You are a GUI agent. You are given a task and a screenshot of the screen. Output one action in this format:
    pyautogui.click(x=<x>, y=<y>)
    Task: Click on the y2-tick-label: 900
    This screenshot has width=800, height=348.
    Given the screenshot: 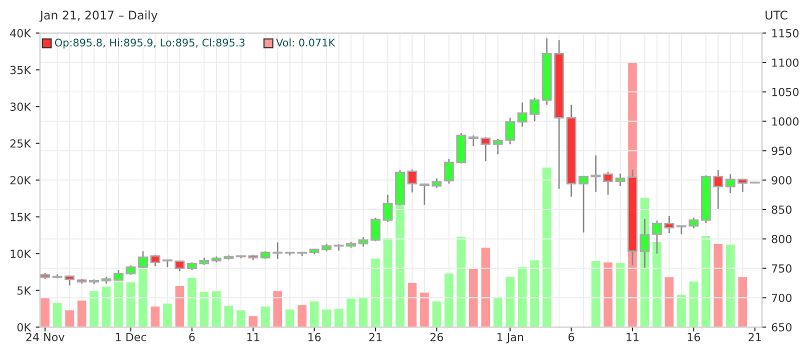 What is the action you would take?
    pyautogui.click(x=782, y=180)
    